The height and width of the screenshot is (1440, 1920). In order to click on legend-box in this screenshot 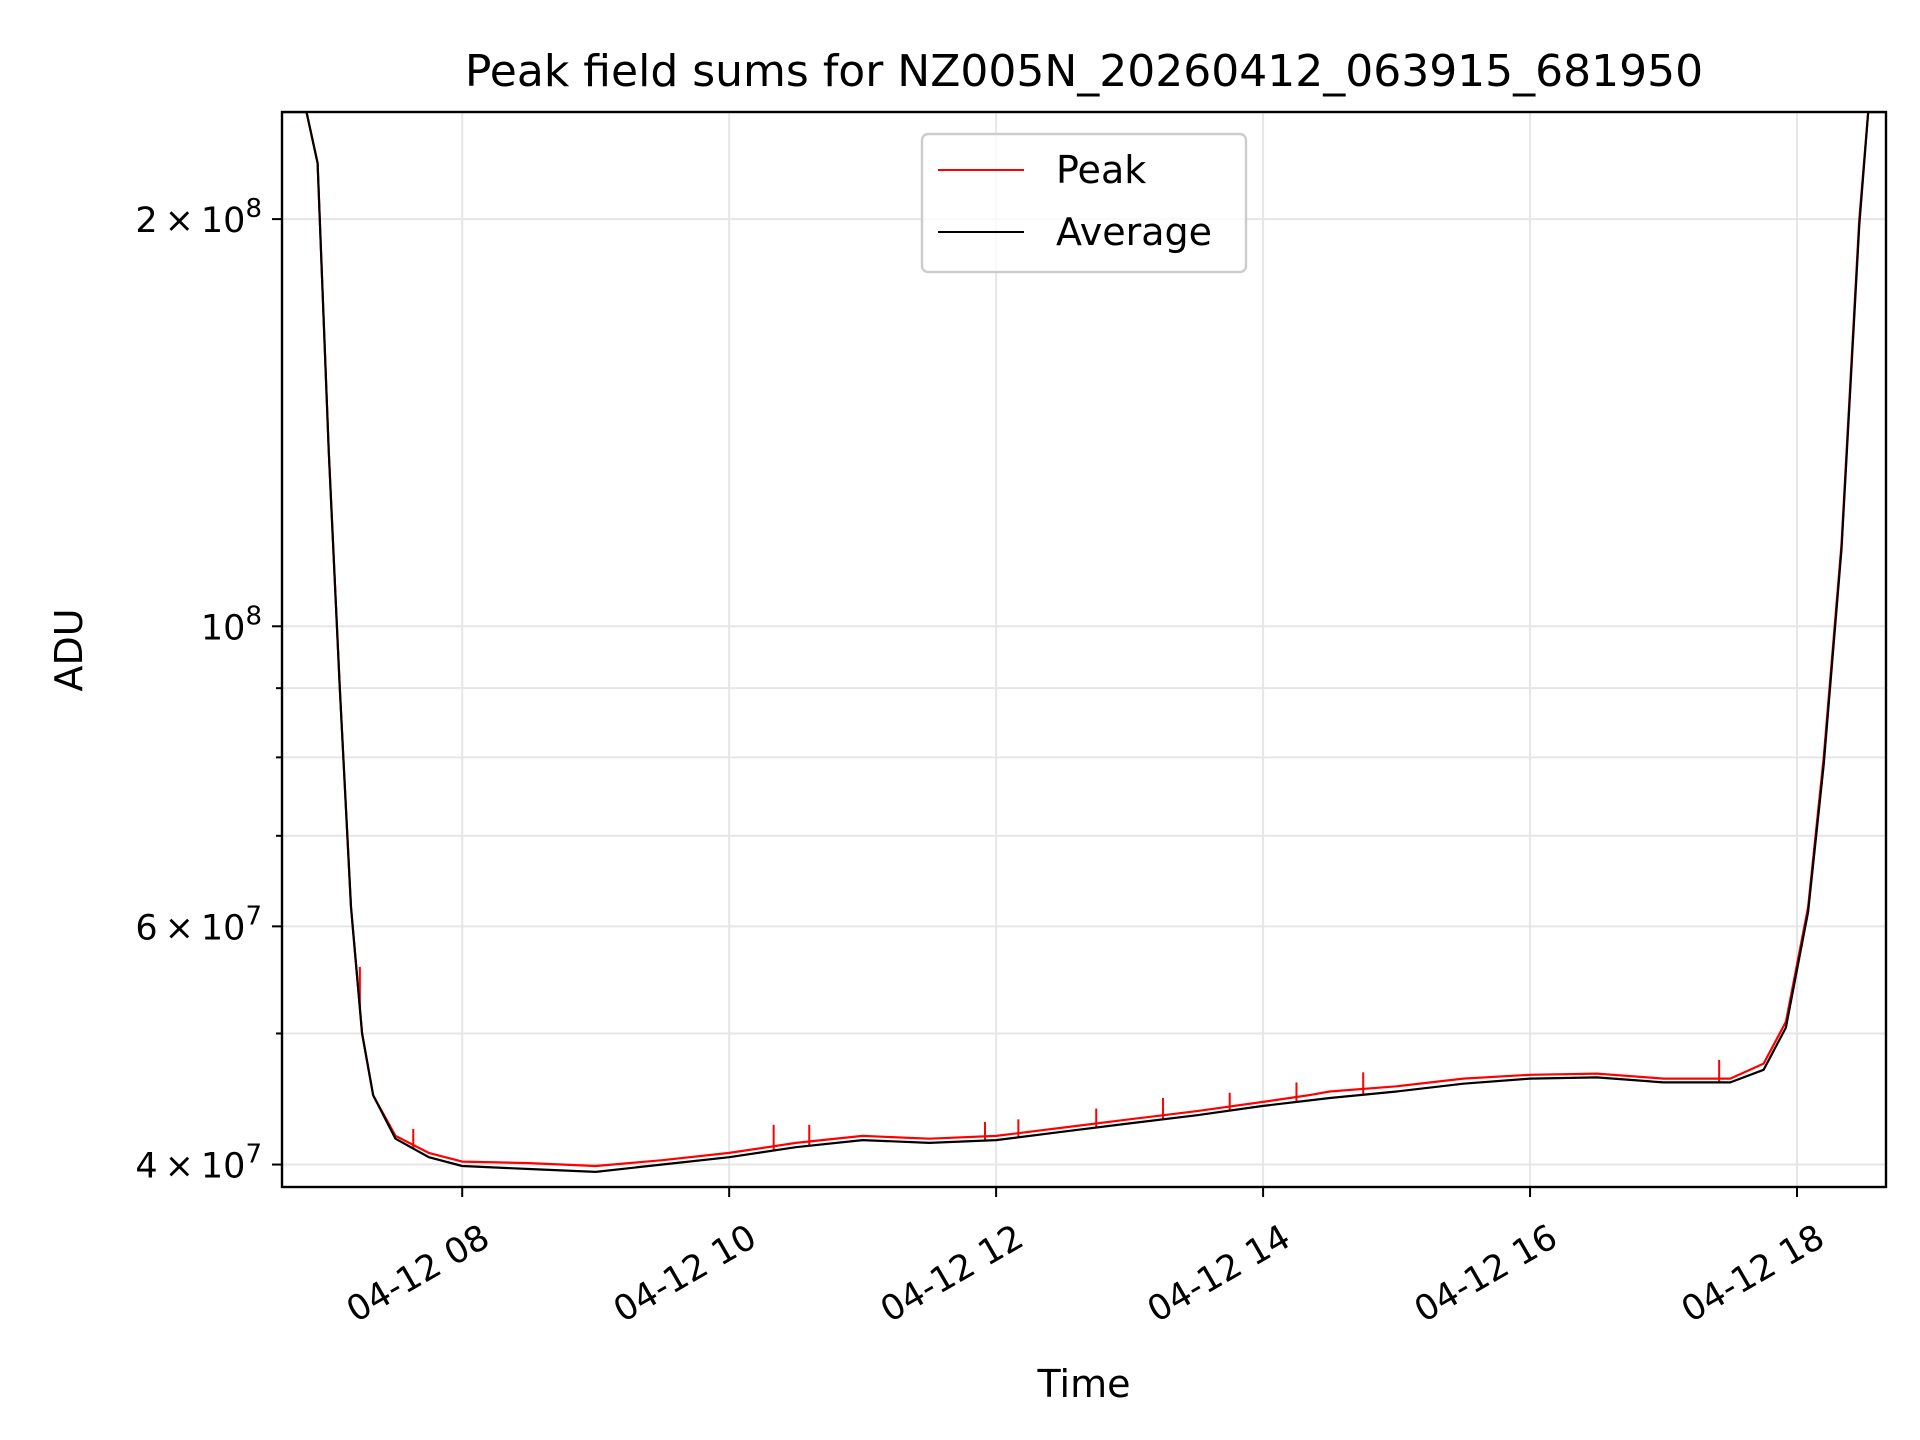, I will do `click(1084, 203)`.